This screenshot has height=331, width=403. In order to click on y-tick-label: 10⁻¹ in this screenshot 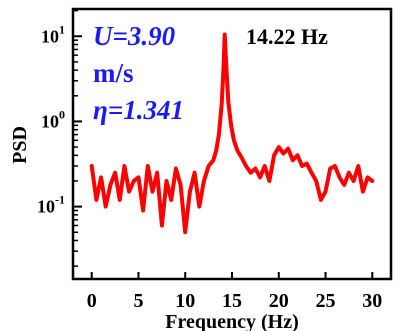, I will do `click(51, 205)`.